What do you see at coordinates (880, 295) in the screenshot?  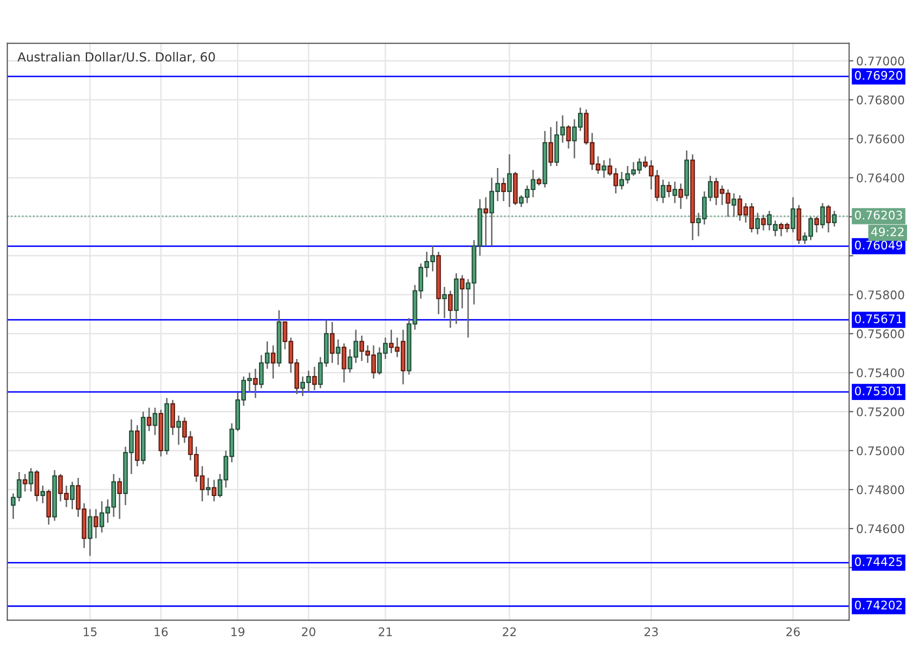 I see `y-tick-label: 0.75800` at bounding box center [880, 295].